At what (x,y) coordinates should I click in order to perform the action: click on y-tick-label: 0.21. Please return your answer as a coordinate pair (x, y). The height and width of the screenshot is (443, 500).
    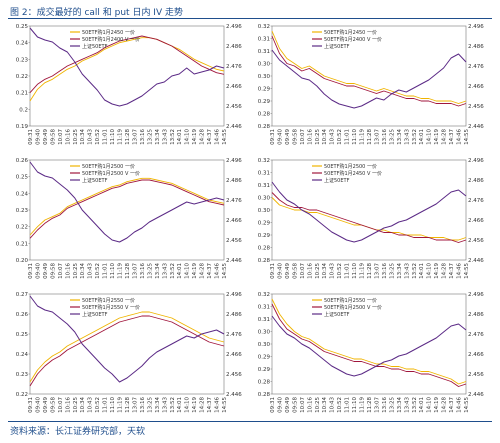
    Looking at the image, I should click on (22, 94).